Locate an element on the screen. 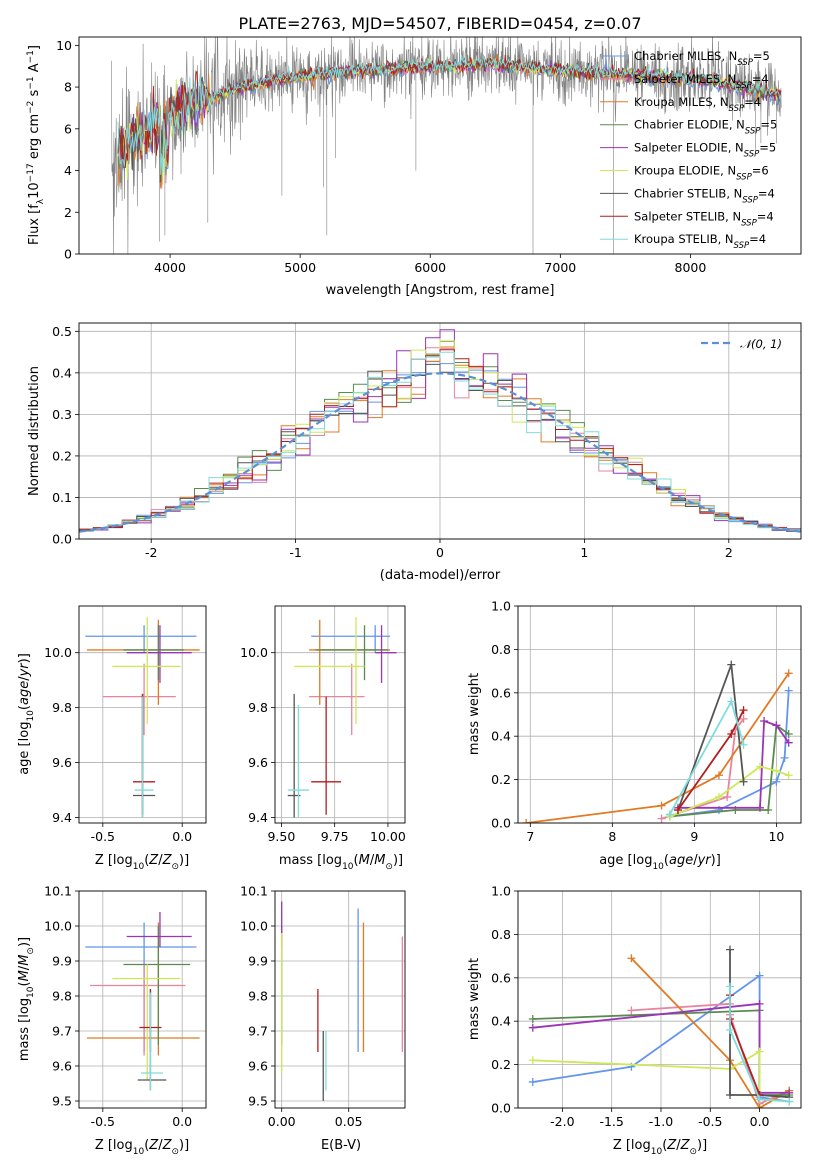  mass_weight_vs_age-axes: 7 8 9 10 0.0 0.2 0.4 0.6 0.8 1.0 is located at coordinates (646, 721).